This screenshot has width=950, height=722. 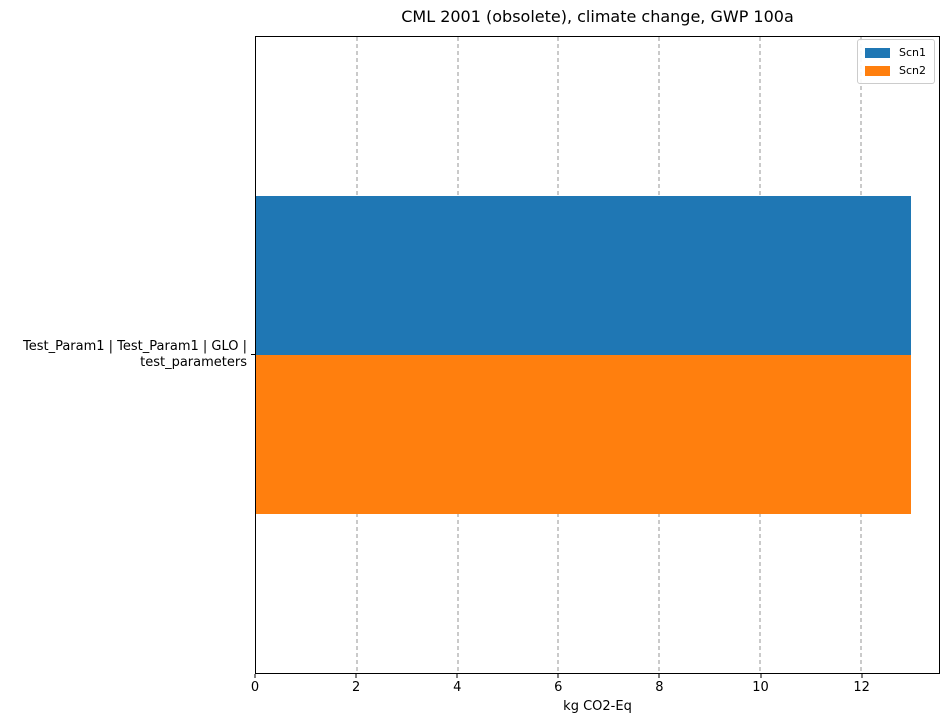 I want to click on x-tick-label: 8, so click(x=659, y=687).